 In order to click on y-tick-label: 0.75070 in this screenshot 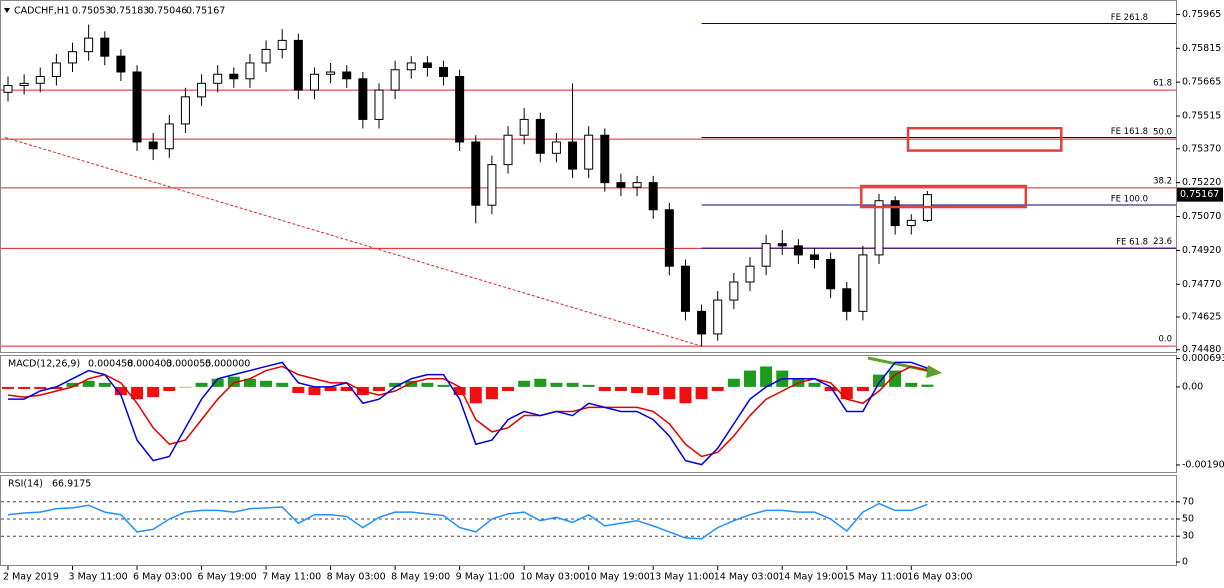, I will do `click(1201, 216)`.